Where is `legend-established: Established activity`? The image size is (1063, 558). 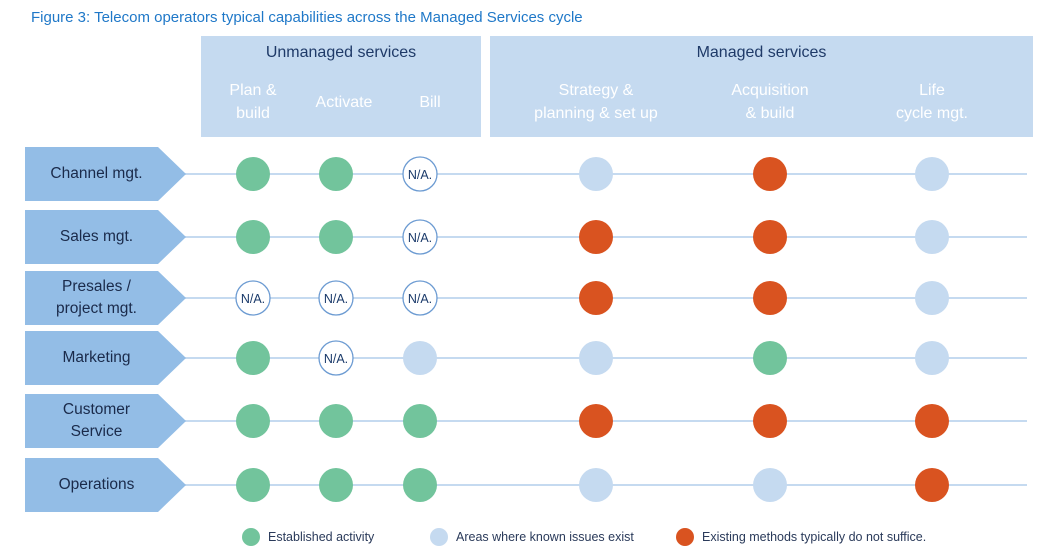 legend-established: Established activity is located at coordinates (308, 537).